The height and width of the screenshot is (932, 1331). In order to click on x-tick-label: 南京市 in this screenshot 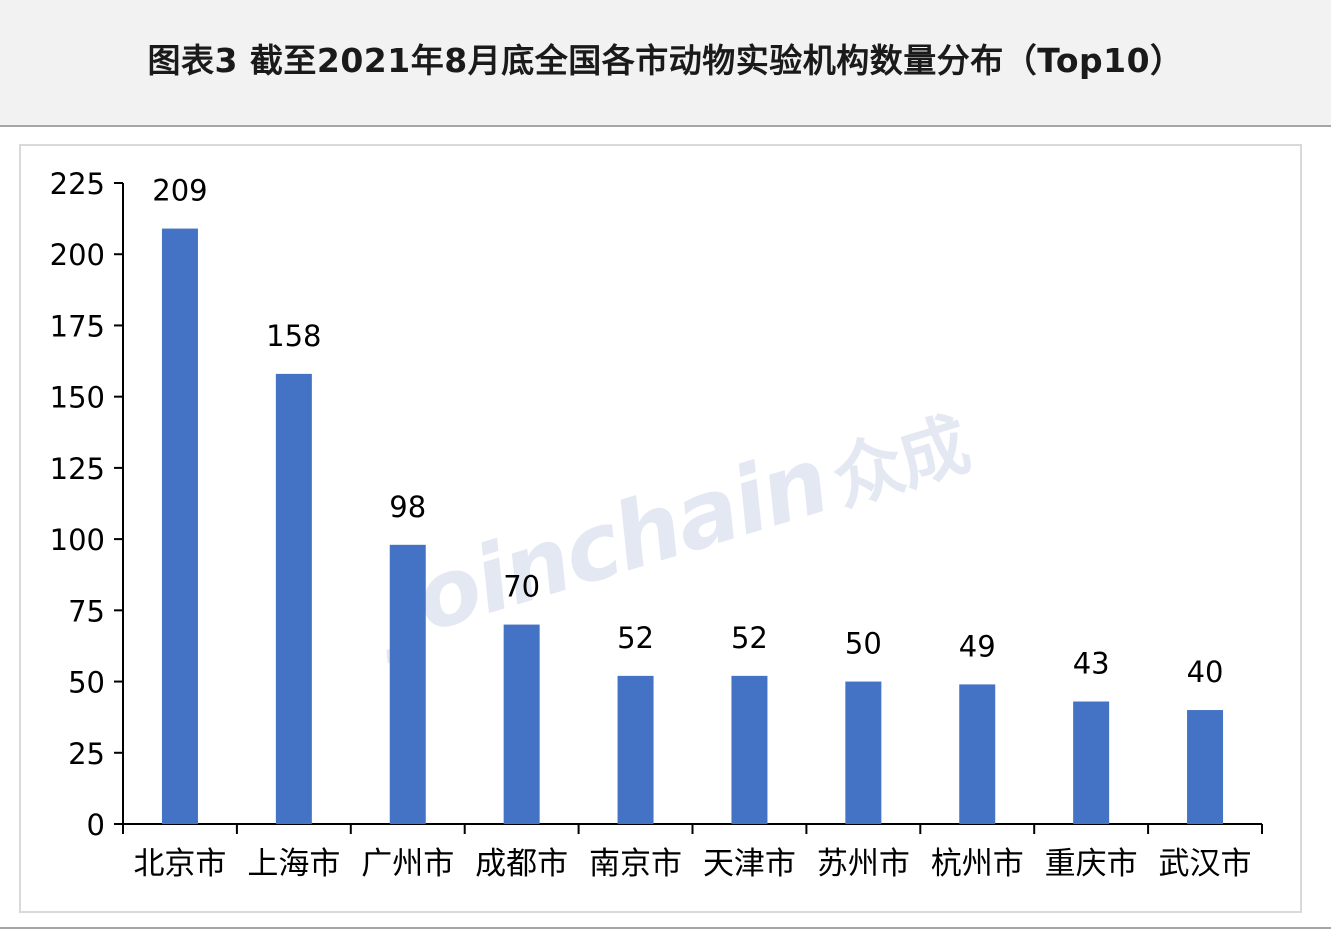, I will do `click(635, 864)`.